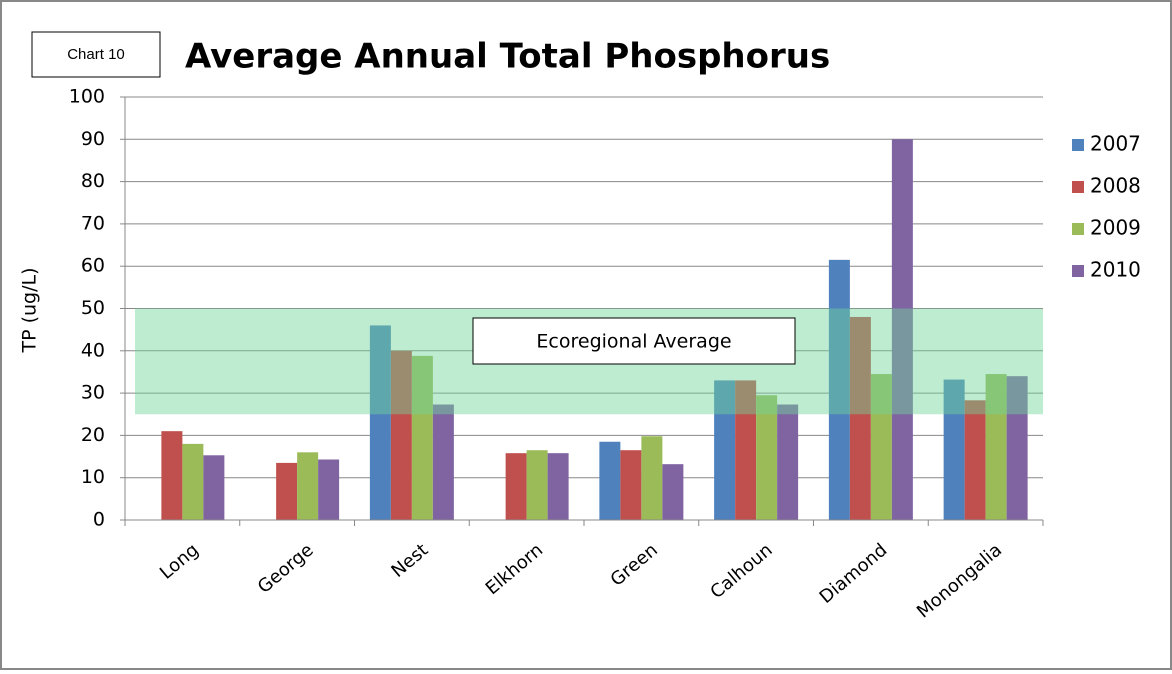  I want to click on y-tick-label: 90, so click(93, 139).